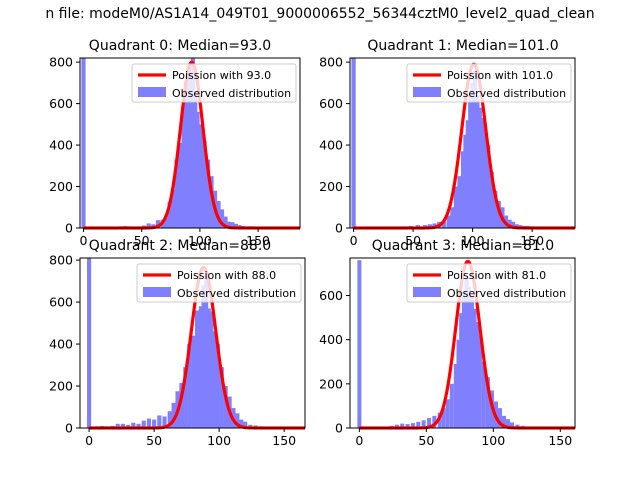  I want to click on quadrant-1-x-tick-label-0: 0, so click(354, 240).